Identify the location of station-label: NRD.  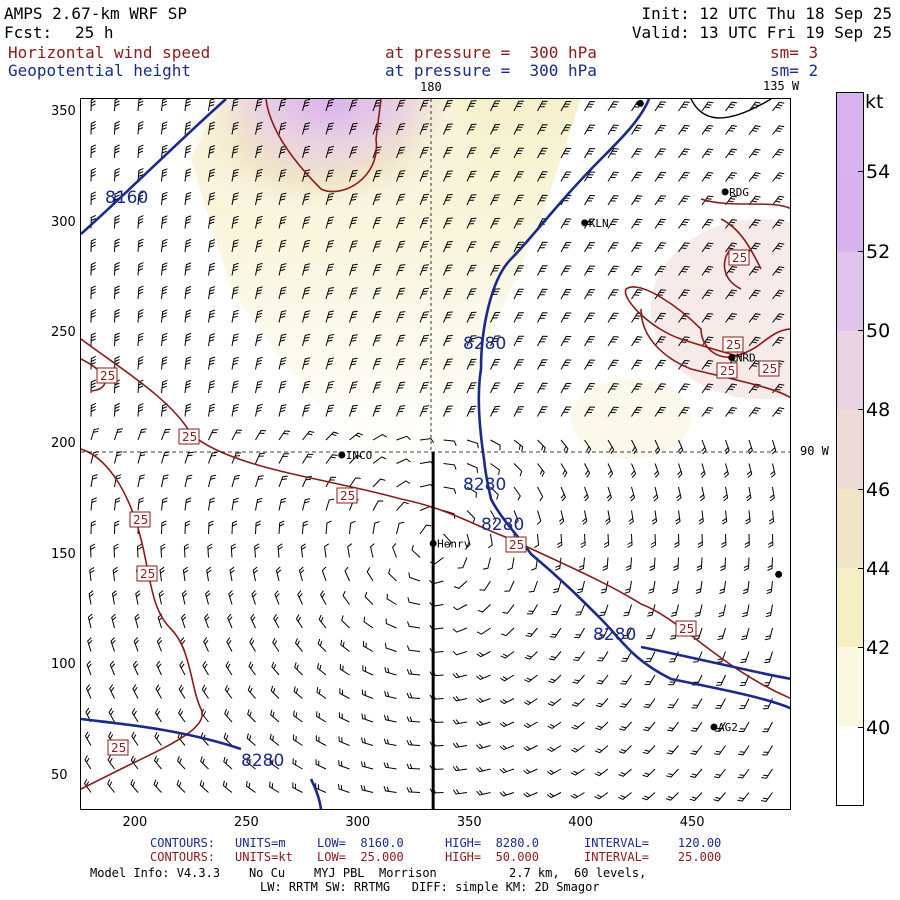
(746, 358).